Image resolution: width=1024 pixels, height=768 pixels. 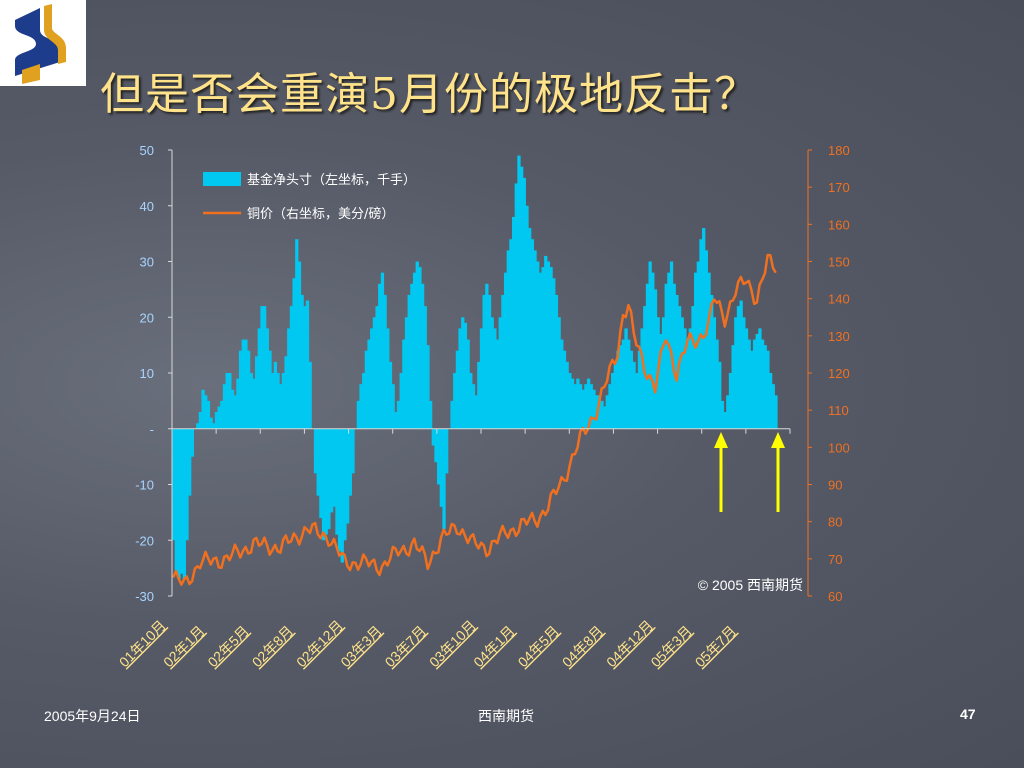 I want to click on right-tick-label: 180, so click(x=839, y=150).